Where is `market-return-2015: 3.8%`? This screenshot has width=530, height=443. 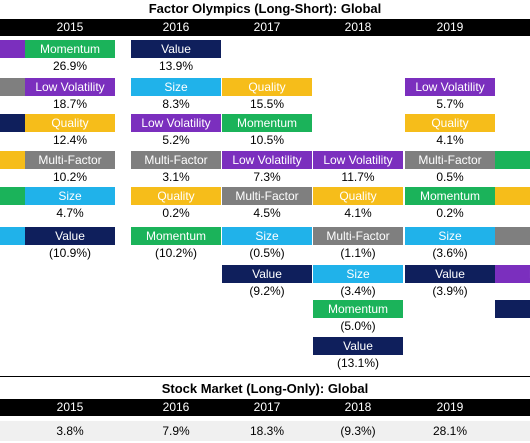
market-return-2015: 3.8% is located at coordinates (70, 431).